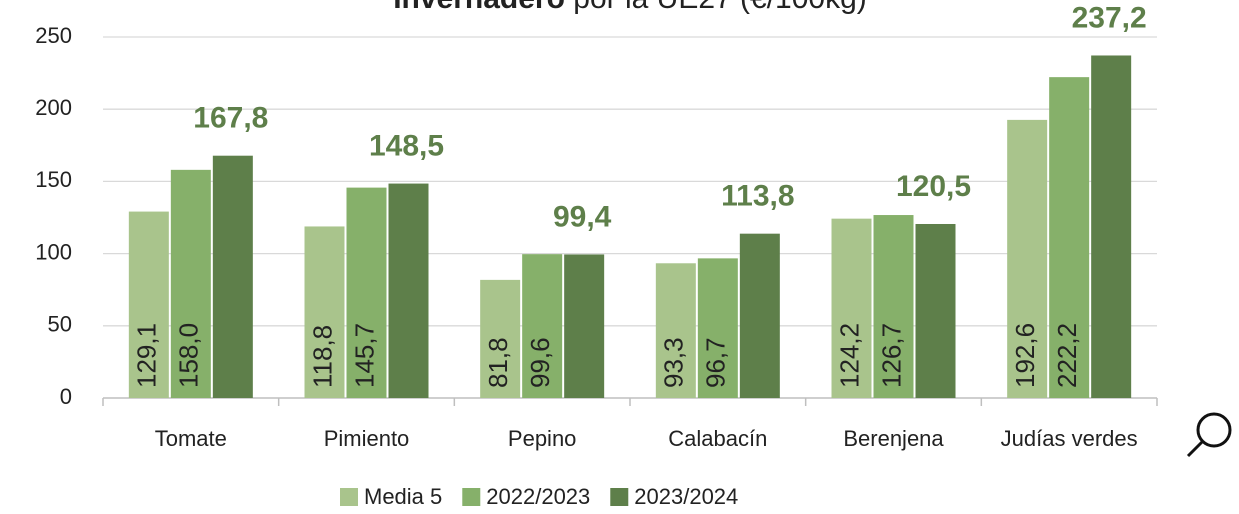 The image size is (1239, 514). What do you see at coordinates (1069, 438) in the screenshot?
I see `x-tick-label: Judías verdes` at bounding box center [1069, 438].